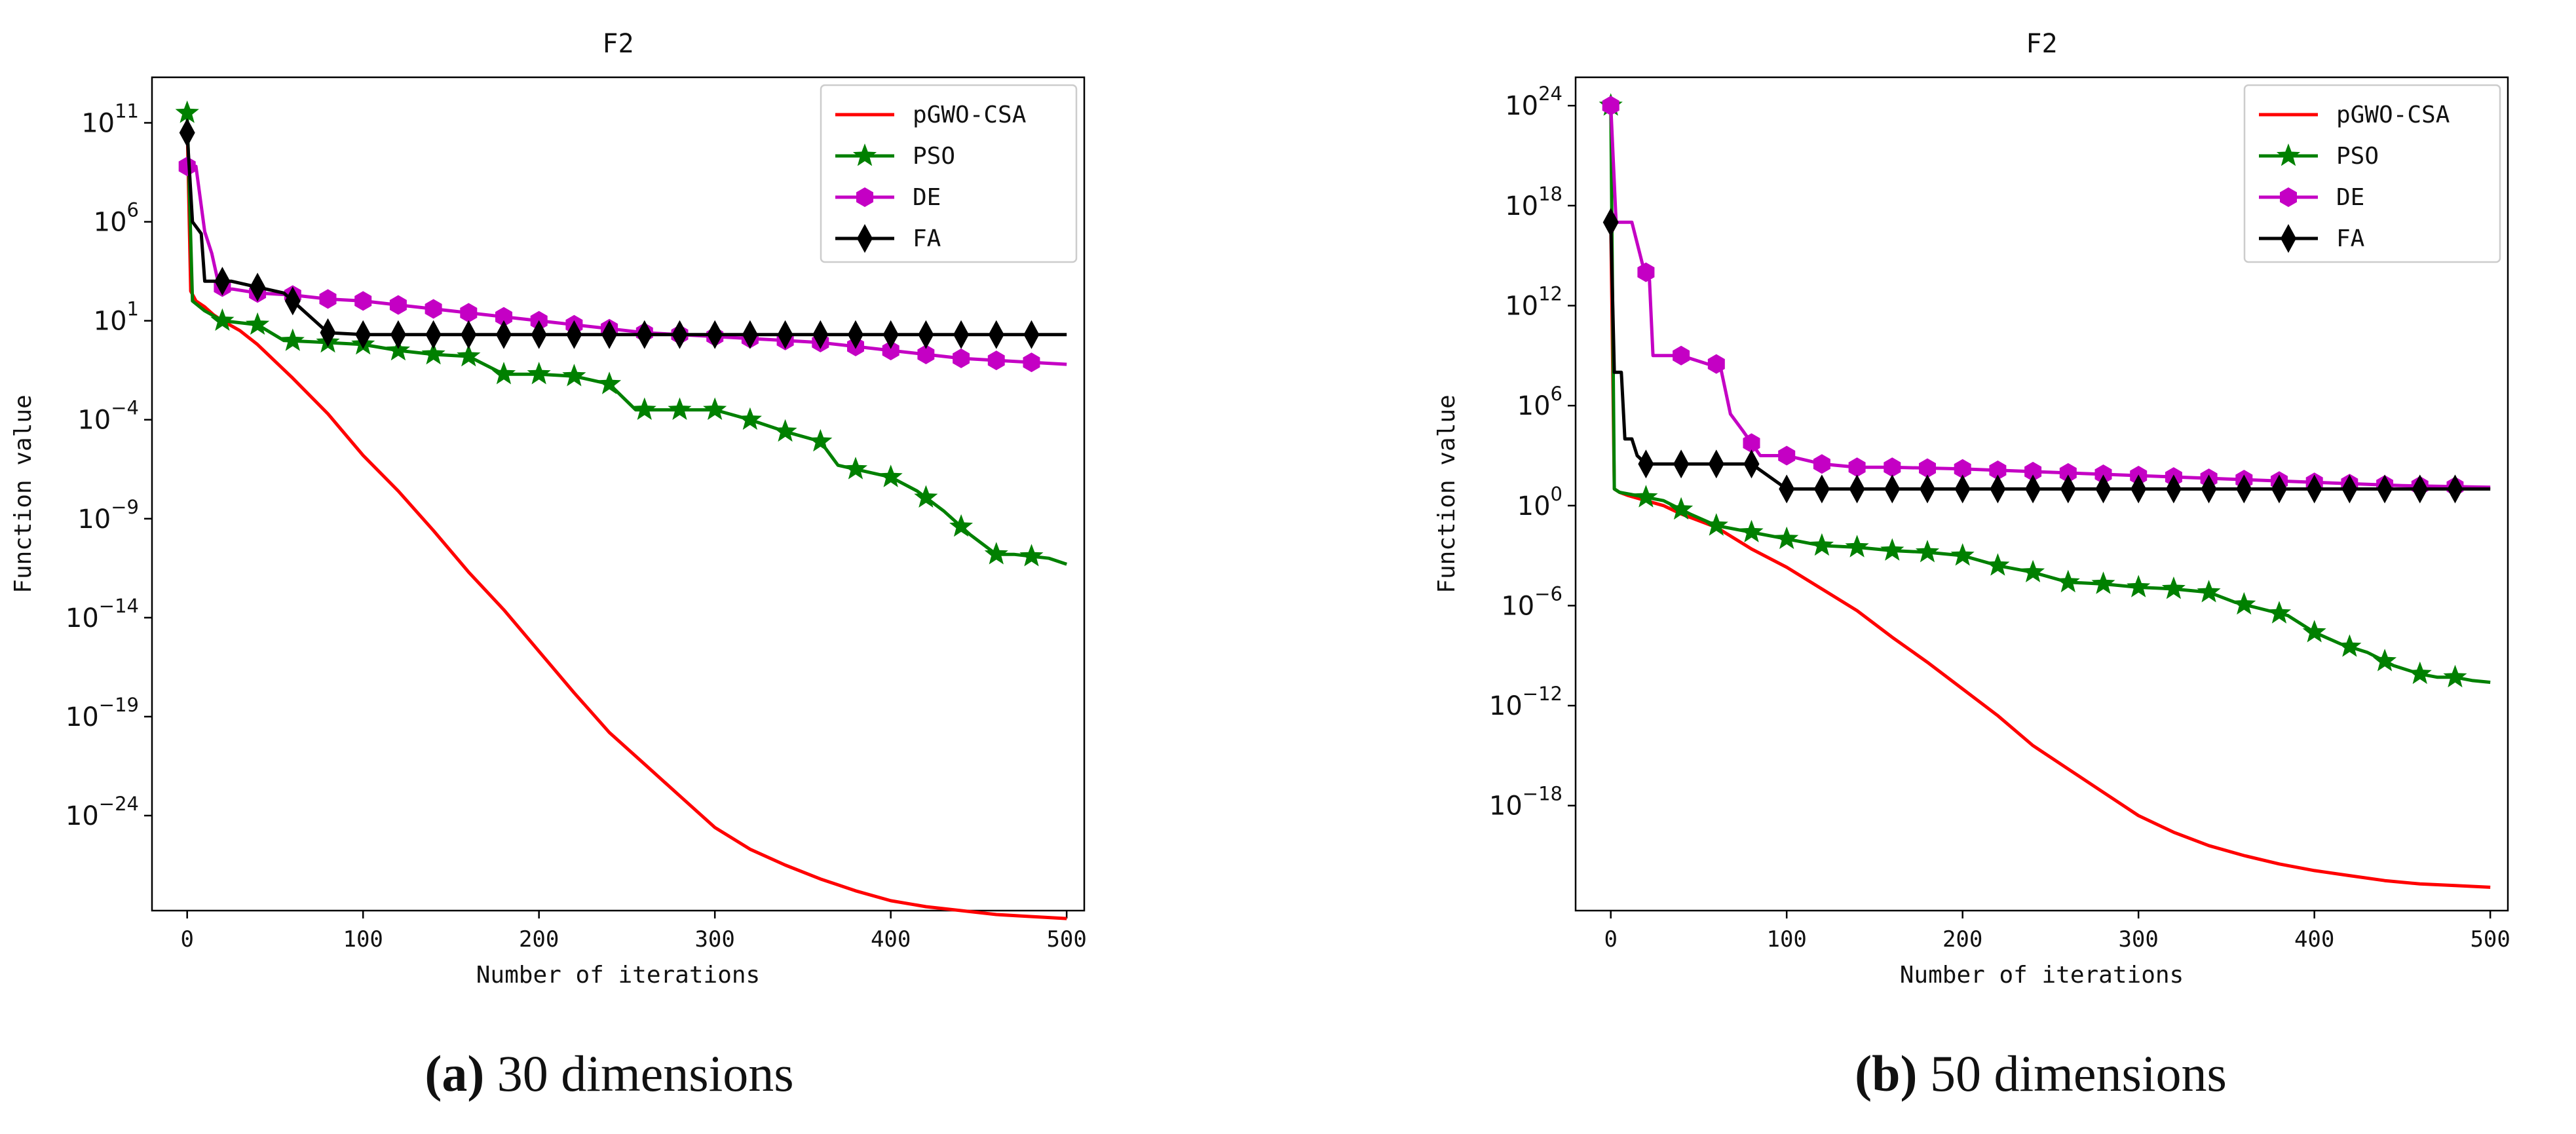 This screenshot has width=2576, height=1134. Describe the element at coordinates (110, 119) in the screenshot. I see `y-tick-label: 10¹¹` at that location.